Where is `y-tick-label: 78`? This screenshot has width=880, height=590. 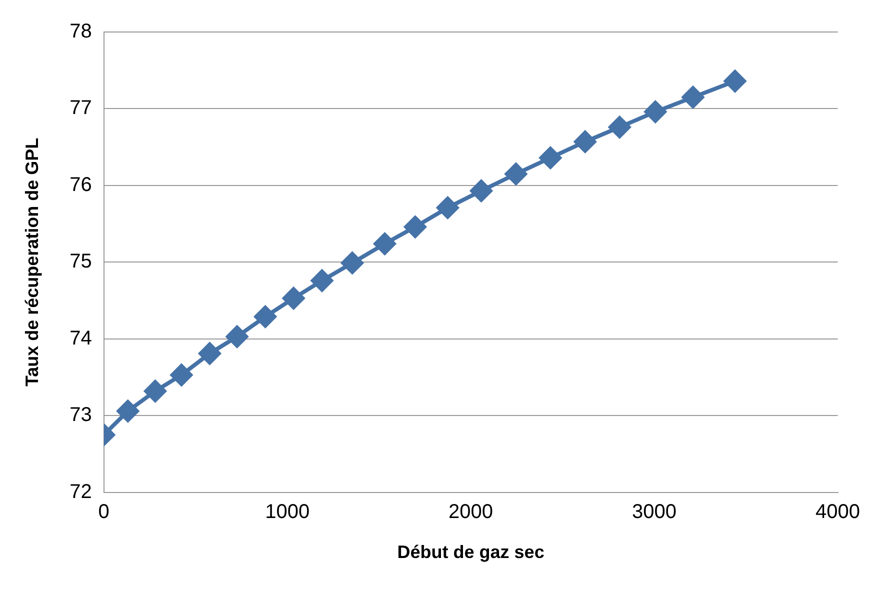 y-tick-label: 78 is located at coordinates (81, 31).